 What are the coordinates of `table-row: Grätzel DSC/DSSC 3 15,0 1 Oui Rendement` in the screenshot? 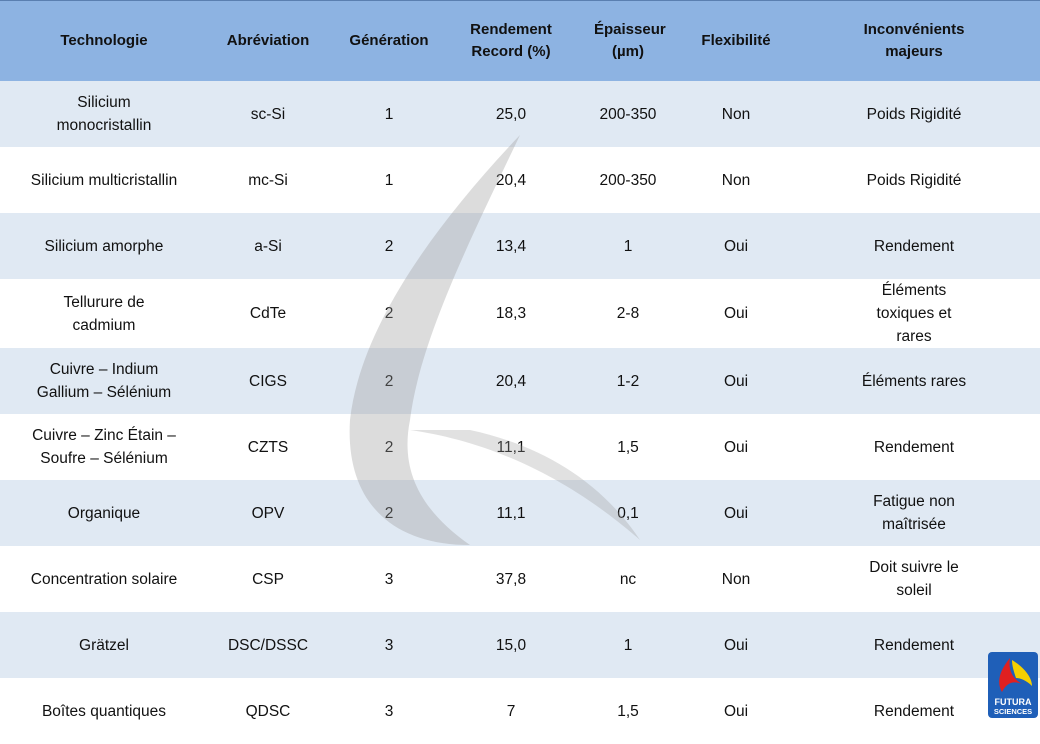 It's located at (520, 645).